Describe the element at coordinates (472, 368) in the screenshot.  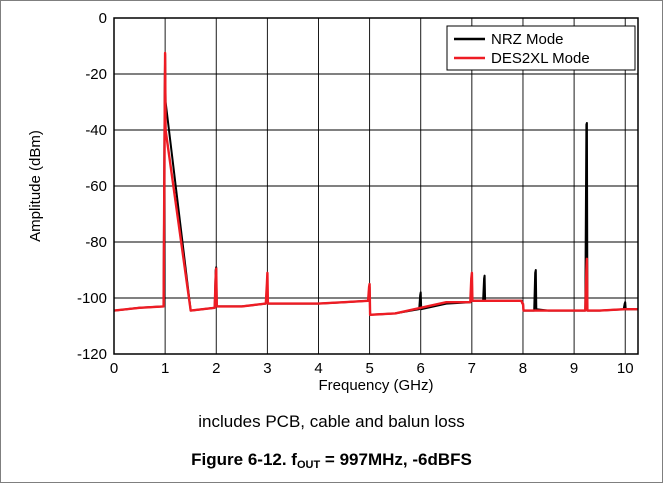
I see `x-tick-label: 7` at that location.